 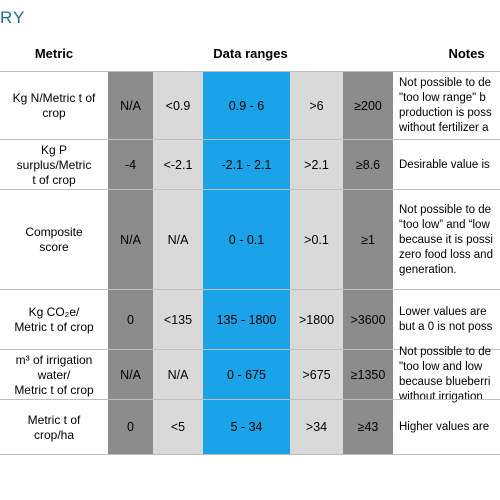 I want to click on range-value: ≥200, so click(x=368, y=105).